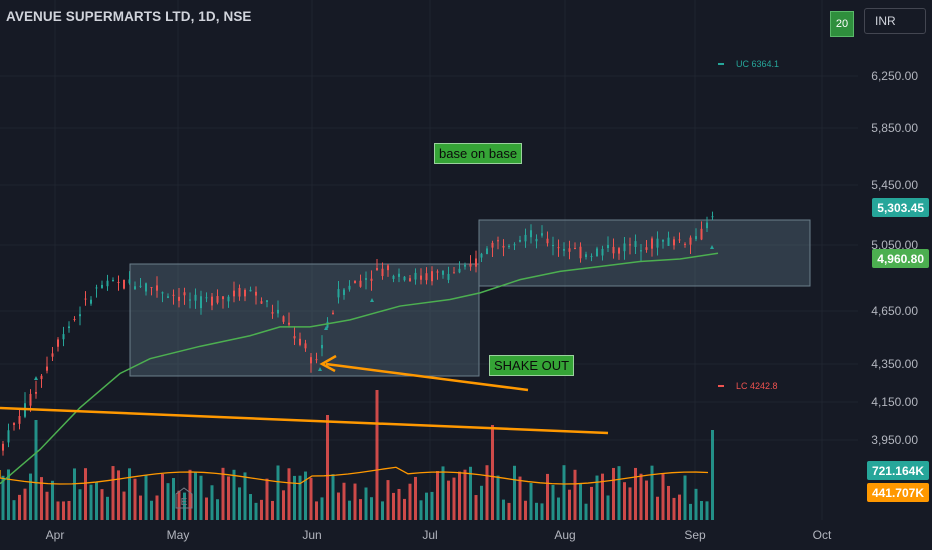  What do you see at coordinates (178, 535) in the screenshot?
I see `x-tick-label: May` at bounding box center [178, 535].